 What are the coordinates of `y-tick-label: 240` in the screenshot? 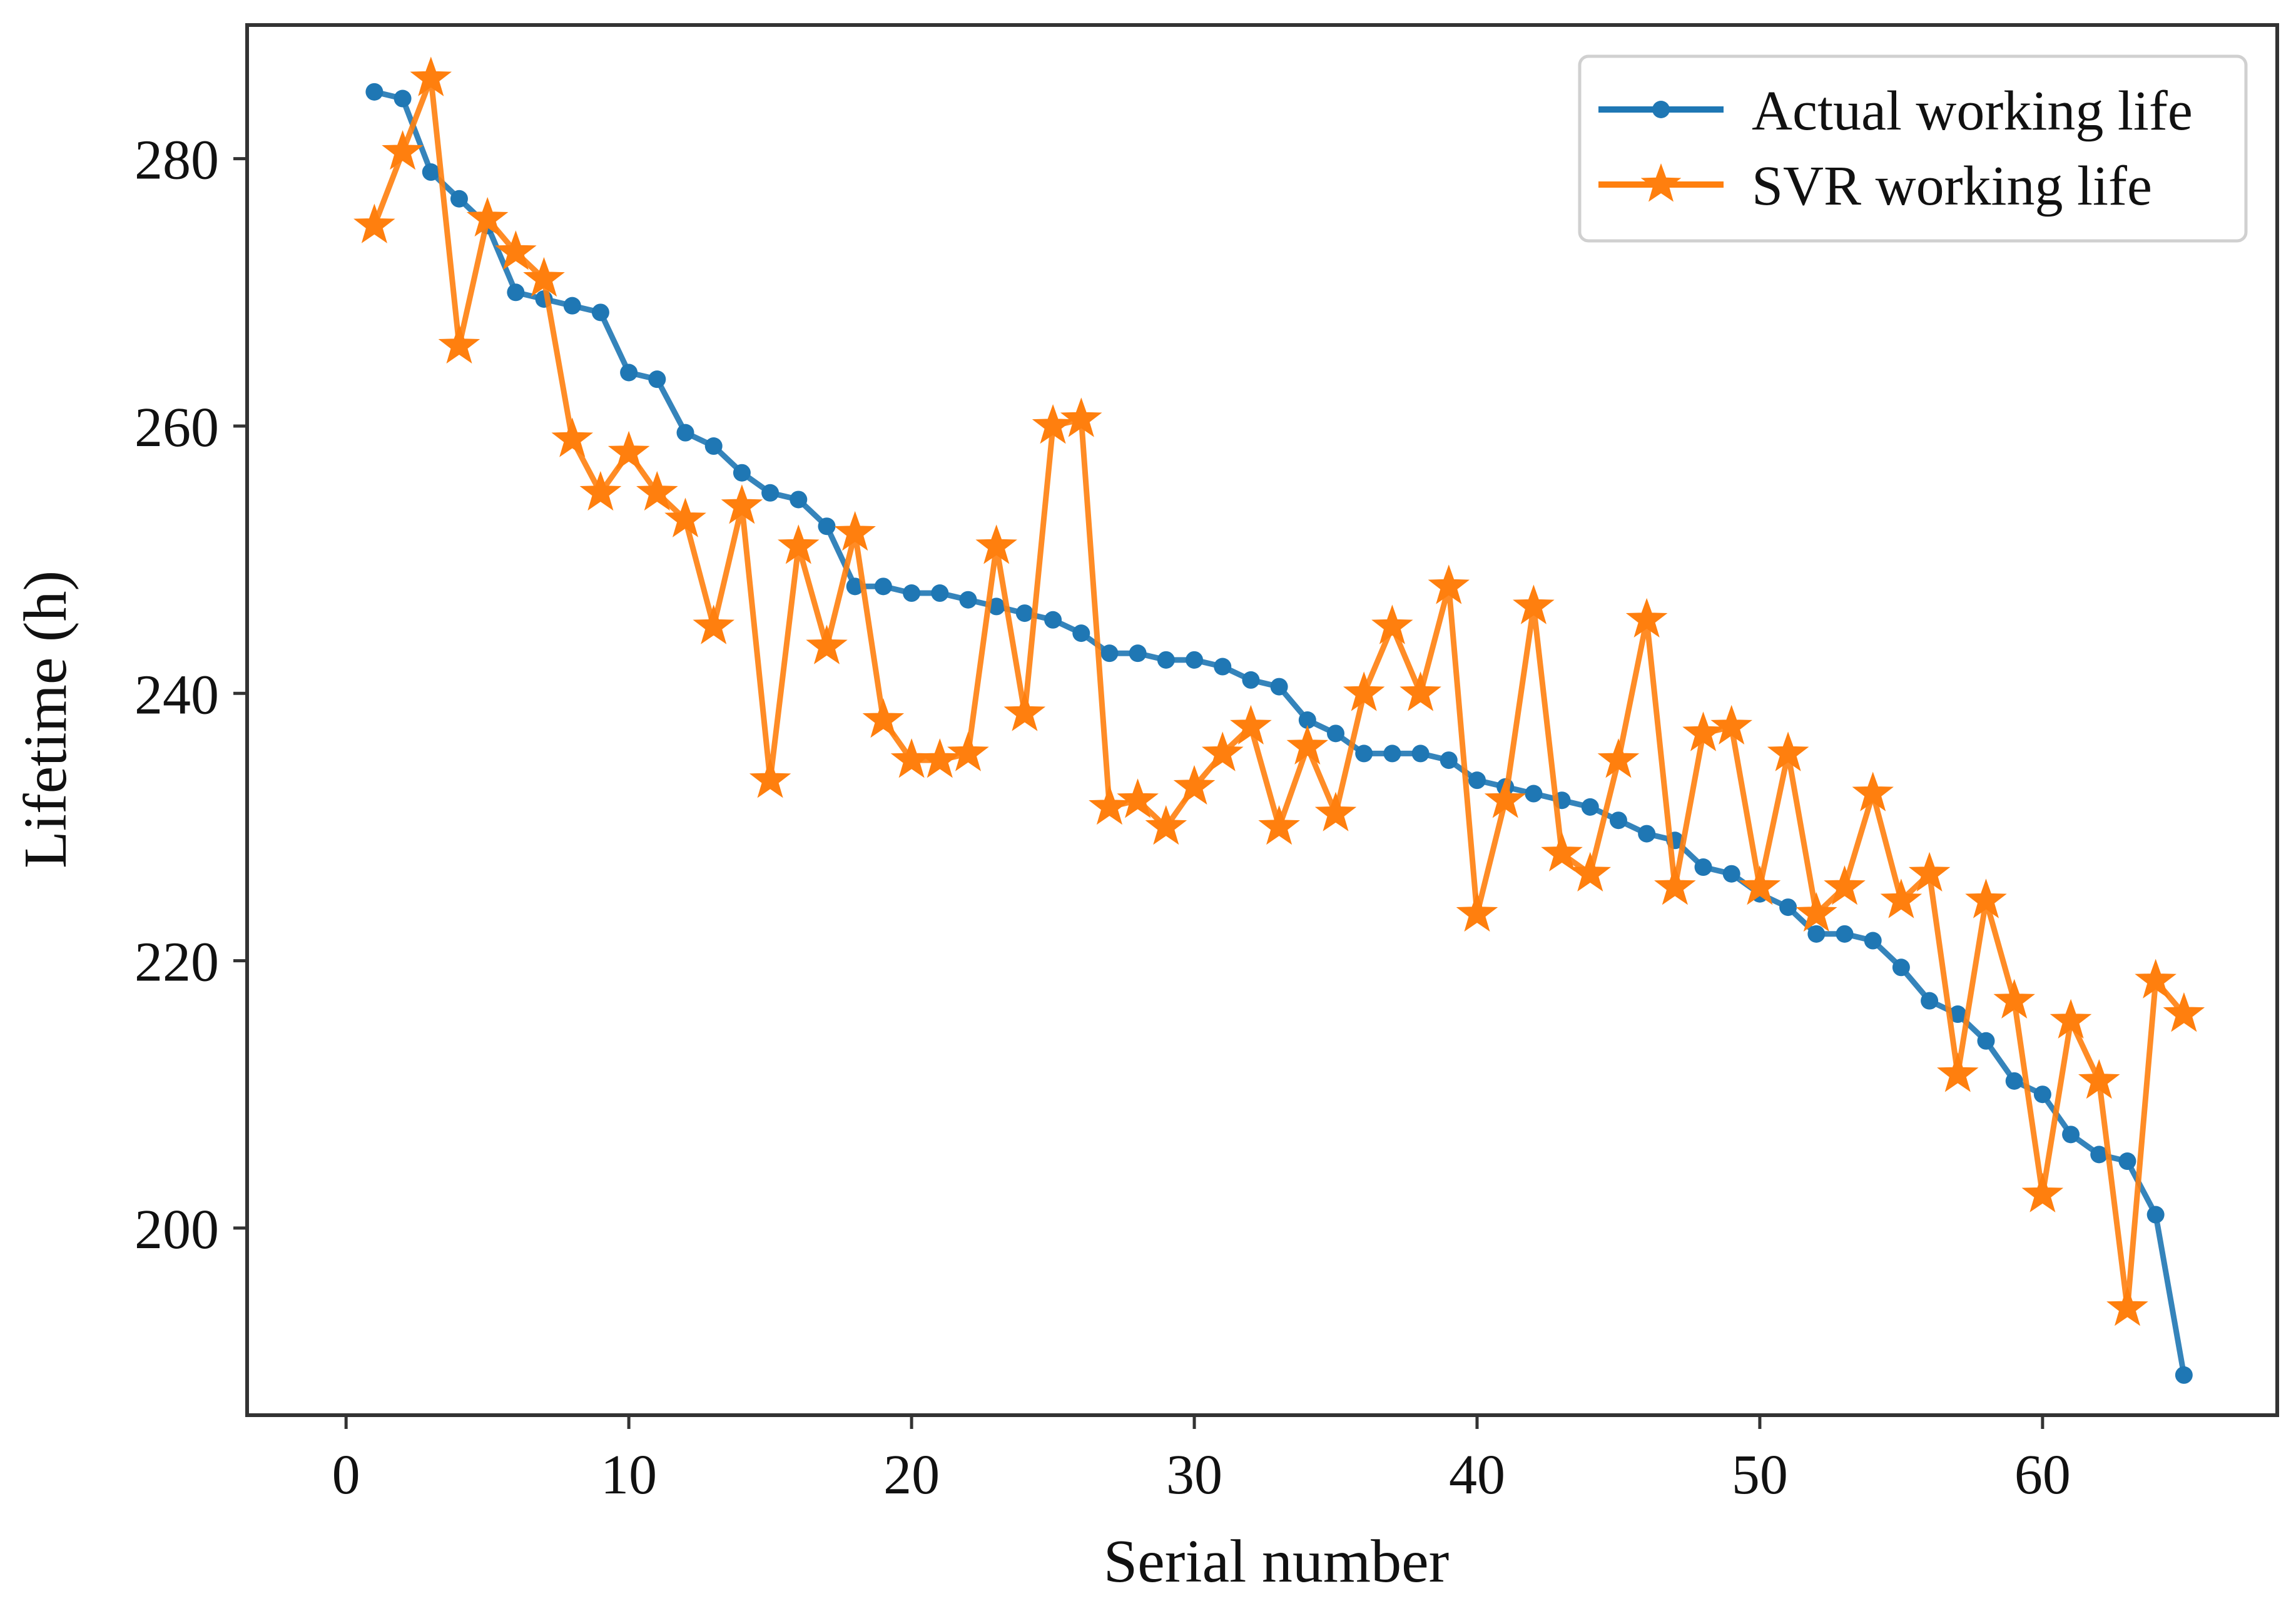 It's located at (177, 695).